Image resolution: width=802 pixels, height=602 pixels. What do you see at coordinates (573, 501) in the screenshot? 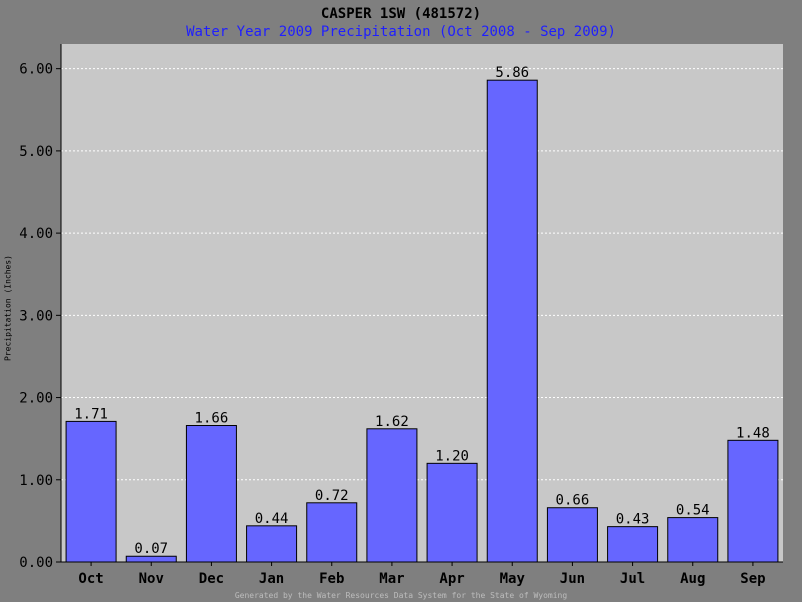
I see `data-label: 0.66` at bounding box center [573, 501].